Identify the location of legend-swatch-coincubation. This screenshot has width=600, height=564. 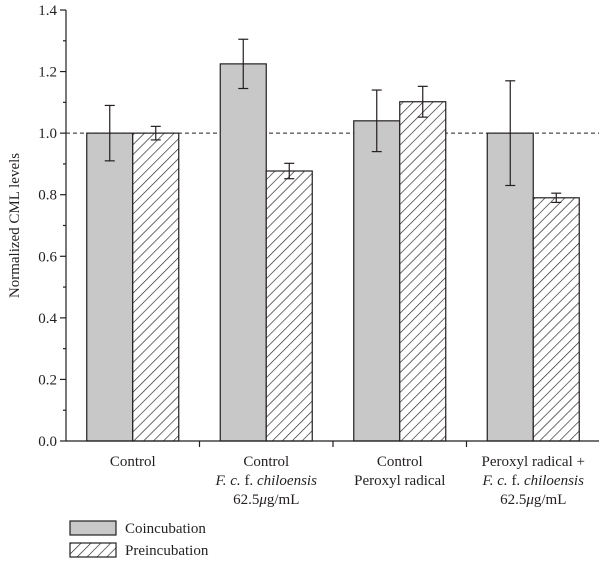
(93, 528).